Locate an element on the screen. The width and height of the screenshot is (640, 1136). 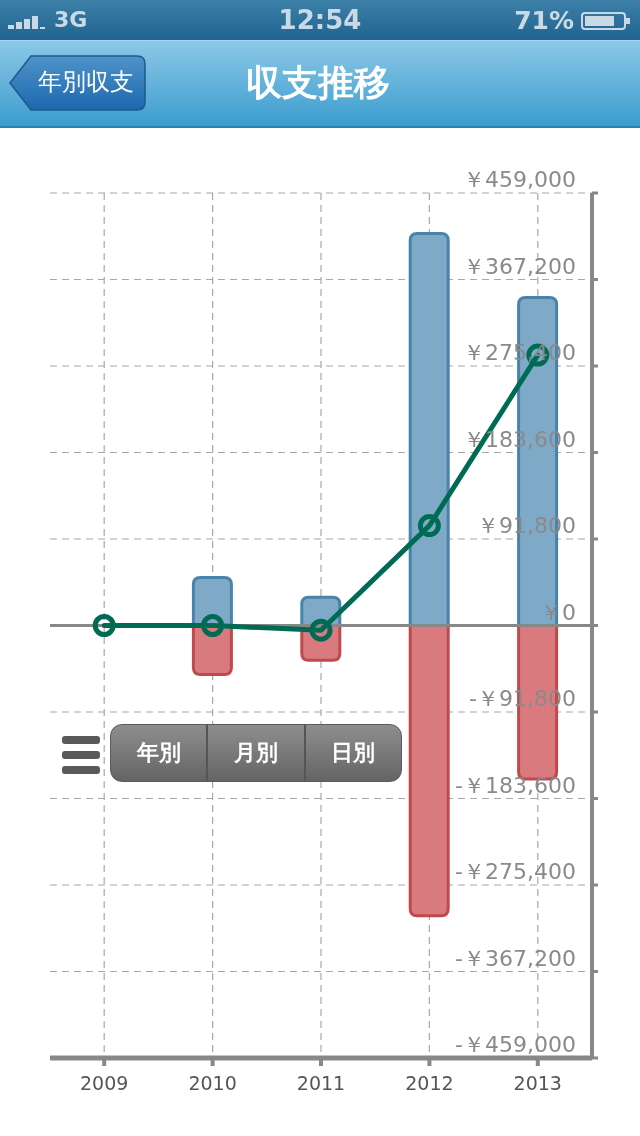
annotation: 年別 is located at coordinates (158, 753).